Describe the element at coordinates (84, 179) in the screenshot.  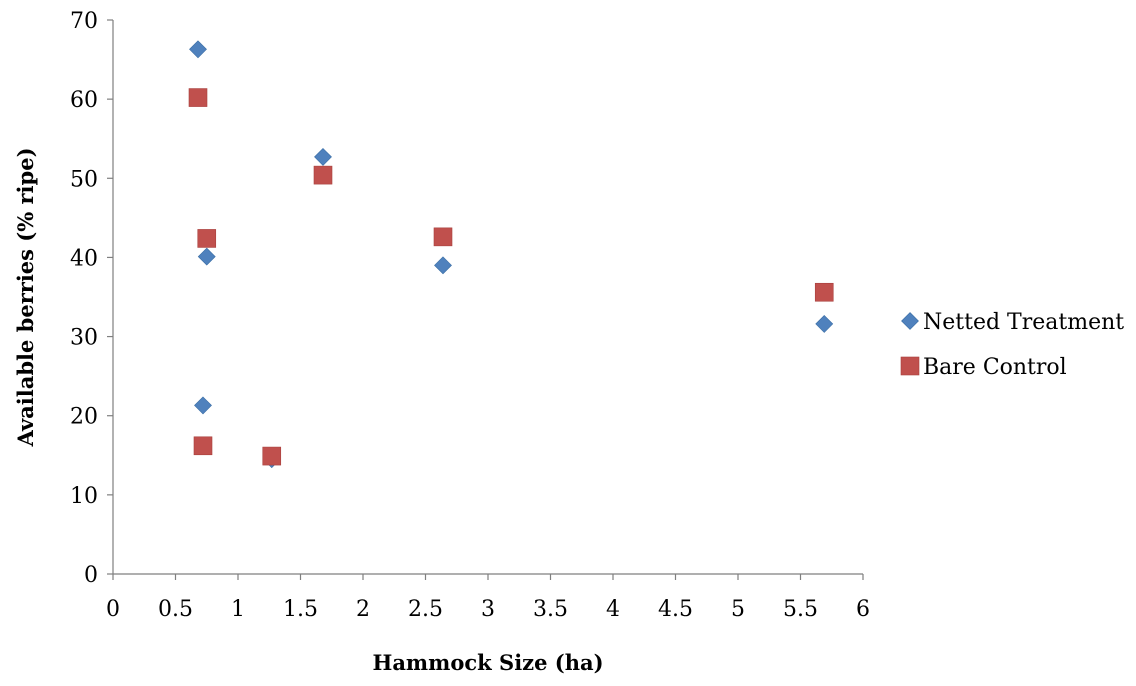
I see `y-tick-label: 50` at that location.